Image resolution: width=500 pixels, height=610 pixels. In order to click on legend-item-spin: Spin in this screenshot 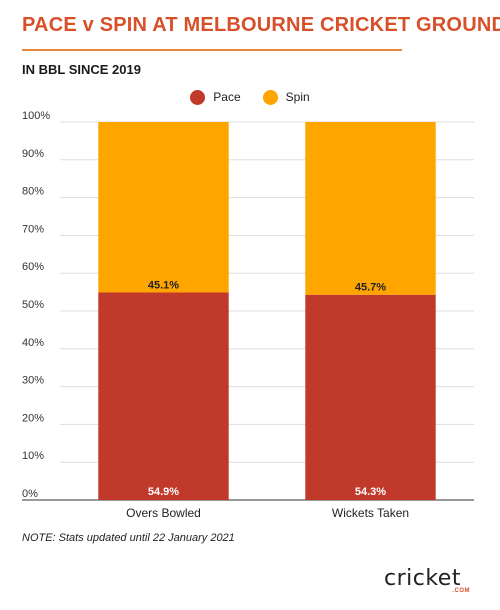, I will do `click(286, 97)`.